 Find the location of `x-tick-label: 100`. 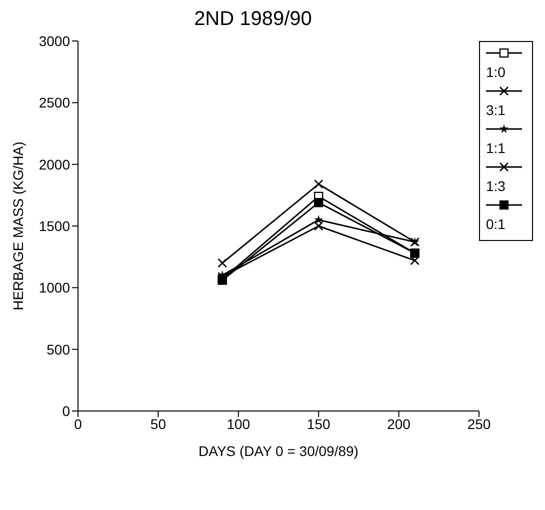

x-tick-label: 100 is located at coordinates (238, 424).